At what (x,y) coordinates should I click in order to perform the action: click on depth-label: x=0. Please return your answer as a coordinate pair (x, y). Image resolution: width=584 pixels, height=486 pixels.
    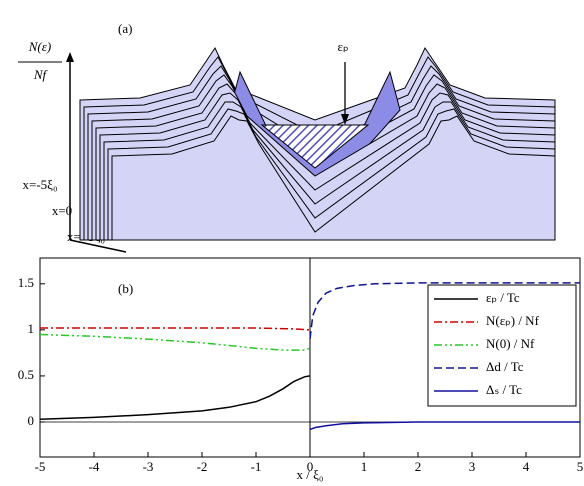
    Looking at the image, I should click on (62, 210).